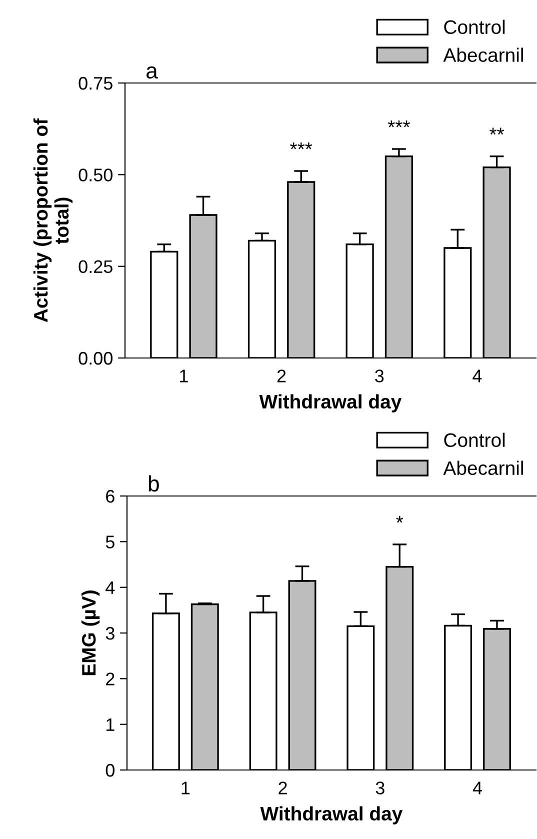  I want to click on y-tick-label: 0.25, so click(95, 267).